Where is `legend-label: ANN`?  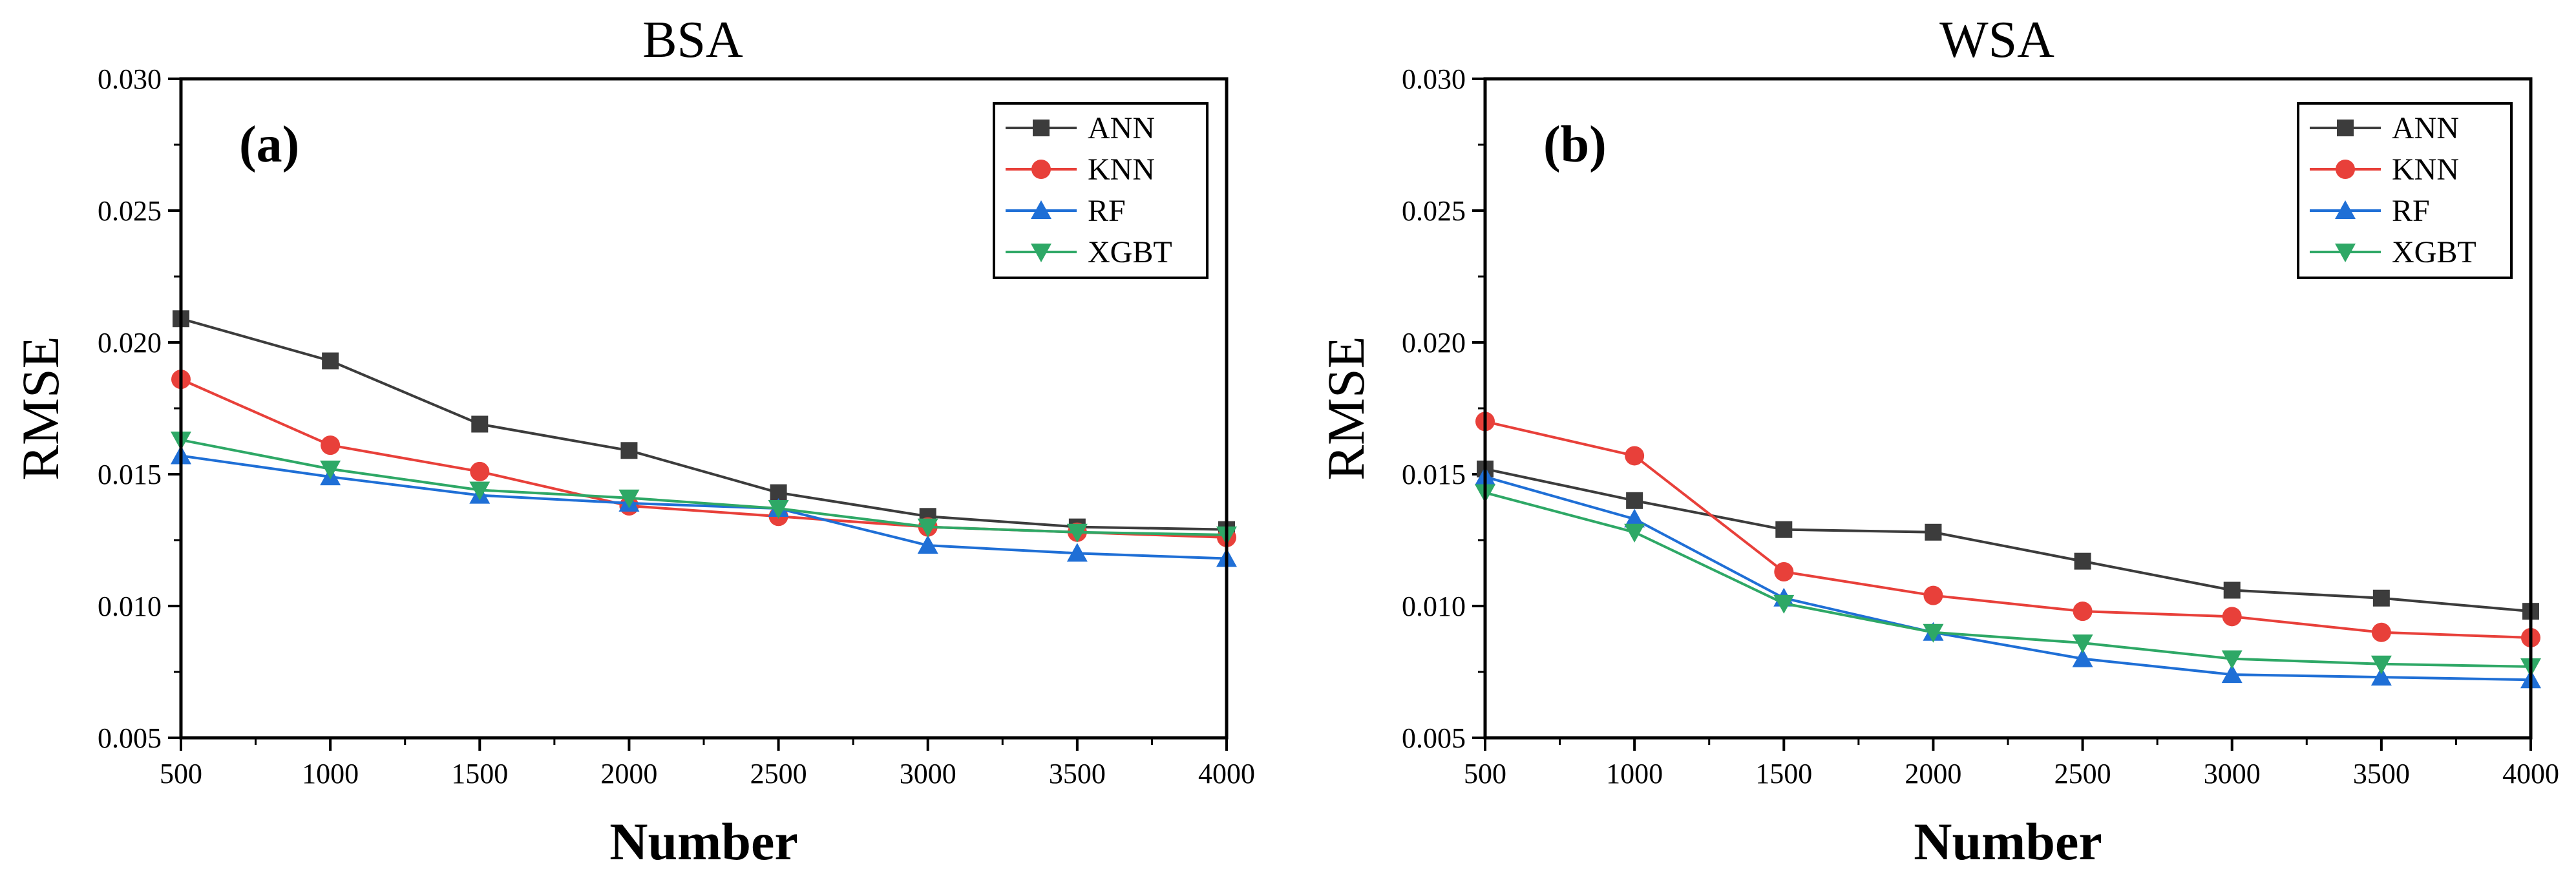 legend-label: ANN is located at coordinates (2425, 128).